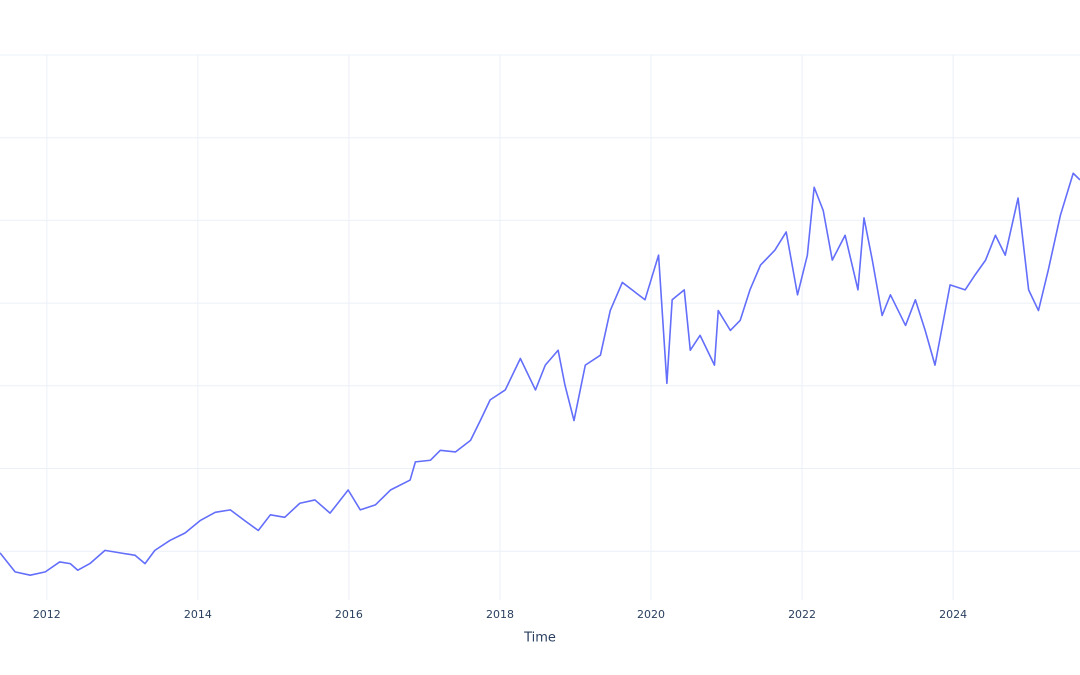 The image size is (1080, 675). What do you see at coordinates (349, 614) in the screenshot?
I see `x-tick-label: 2016` at bounding box center [349, 614].